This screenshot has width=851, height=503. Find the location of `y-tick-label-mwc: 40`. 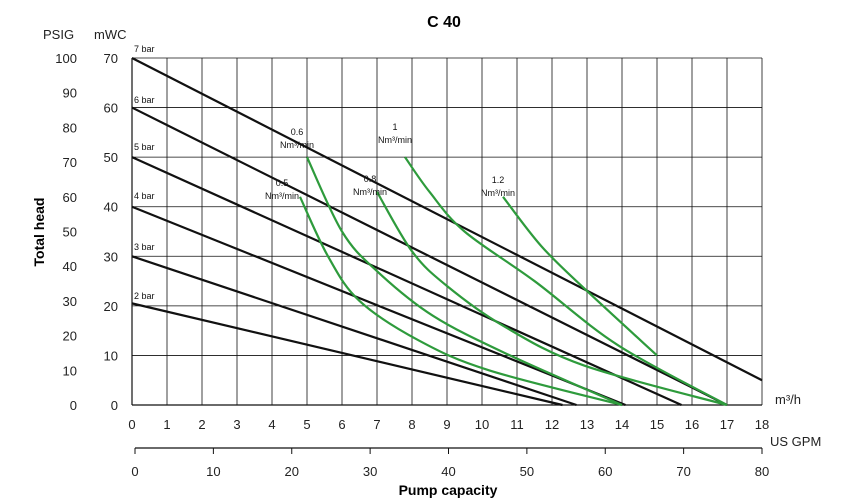

y-tick-label-mwc: 40 is located at coordinates (111, 207).